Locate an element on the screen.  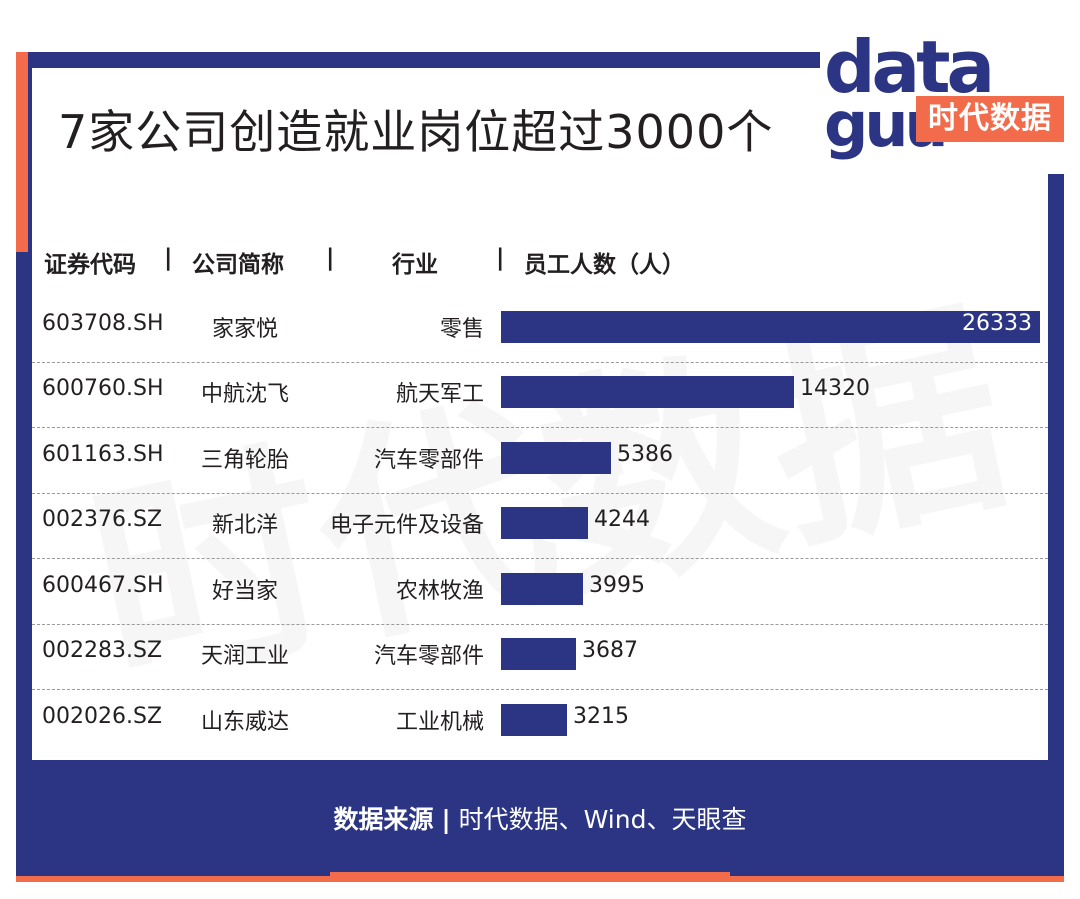
row-code: 600467.SH is located at coordinates (103, 585).